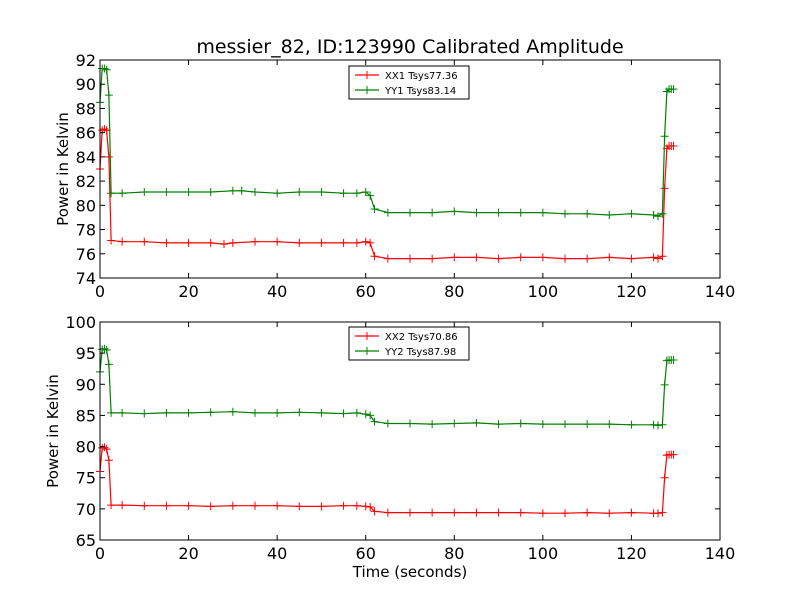 The height and width of the screenshot is (600, 800). I want to click on y-tick-label: 95, so click(86, 353).